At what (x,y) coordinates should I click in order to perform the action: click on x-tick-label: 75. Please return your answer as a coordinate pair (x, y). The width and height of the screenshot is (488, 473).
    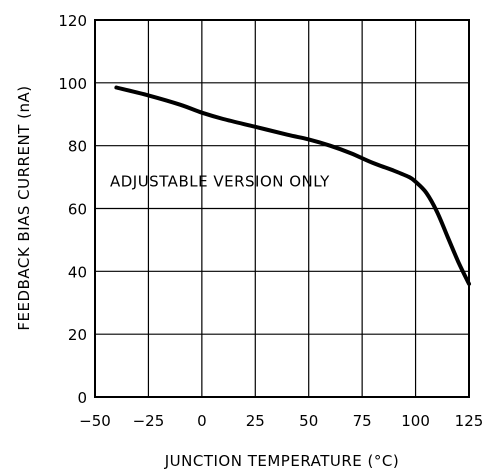
    Looking at the image, I should click on (362, 421).